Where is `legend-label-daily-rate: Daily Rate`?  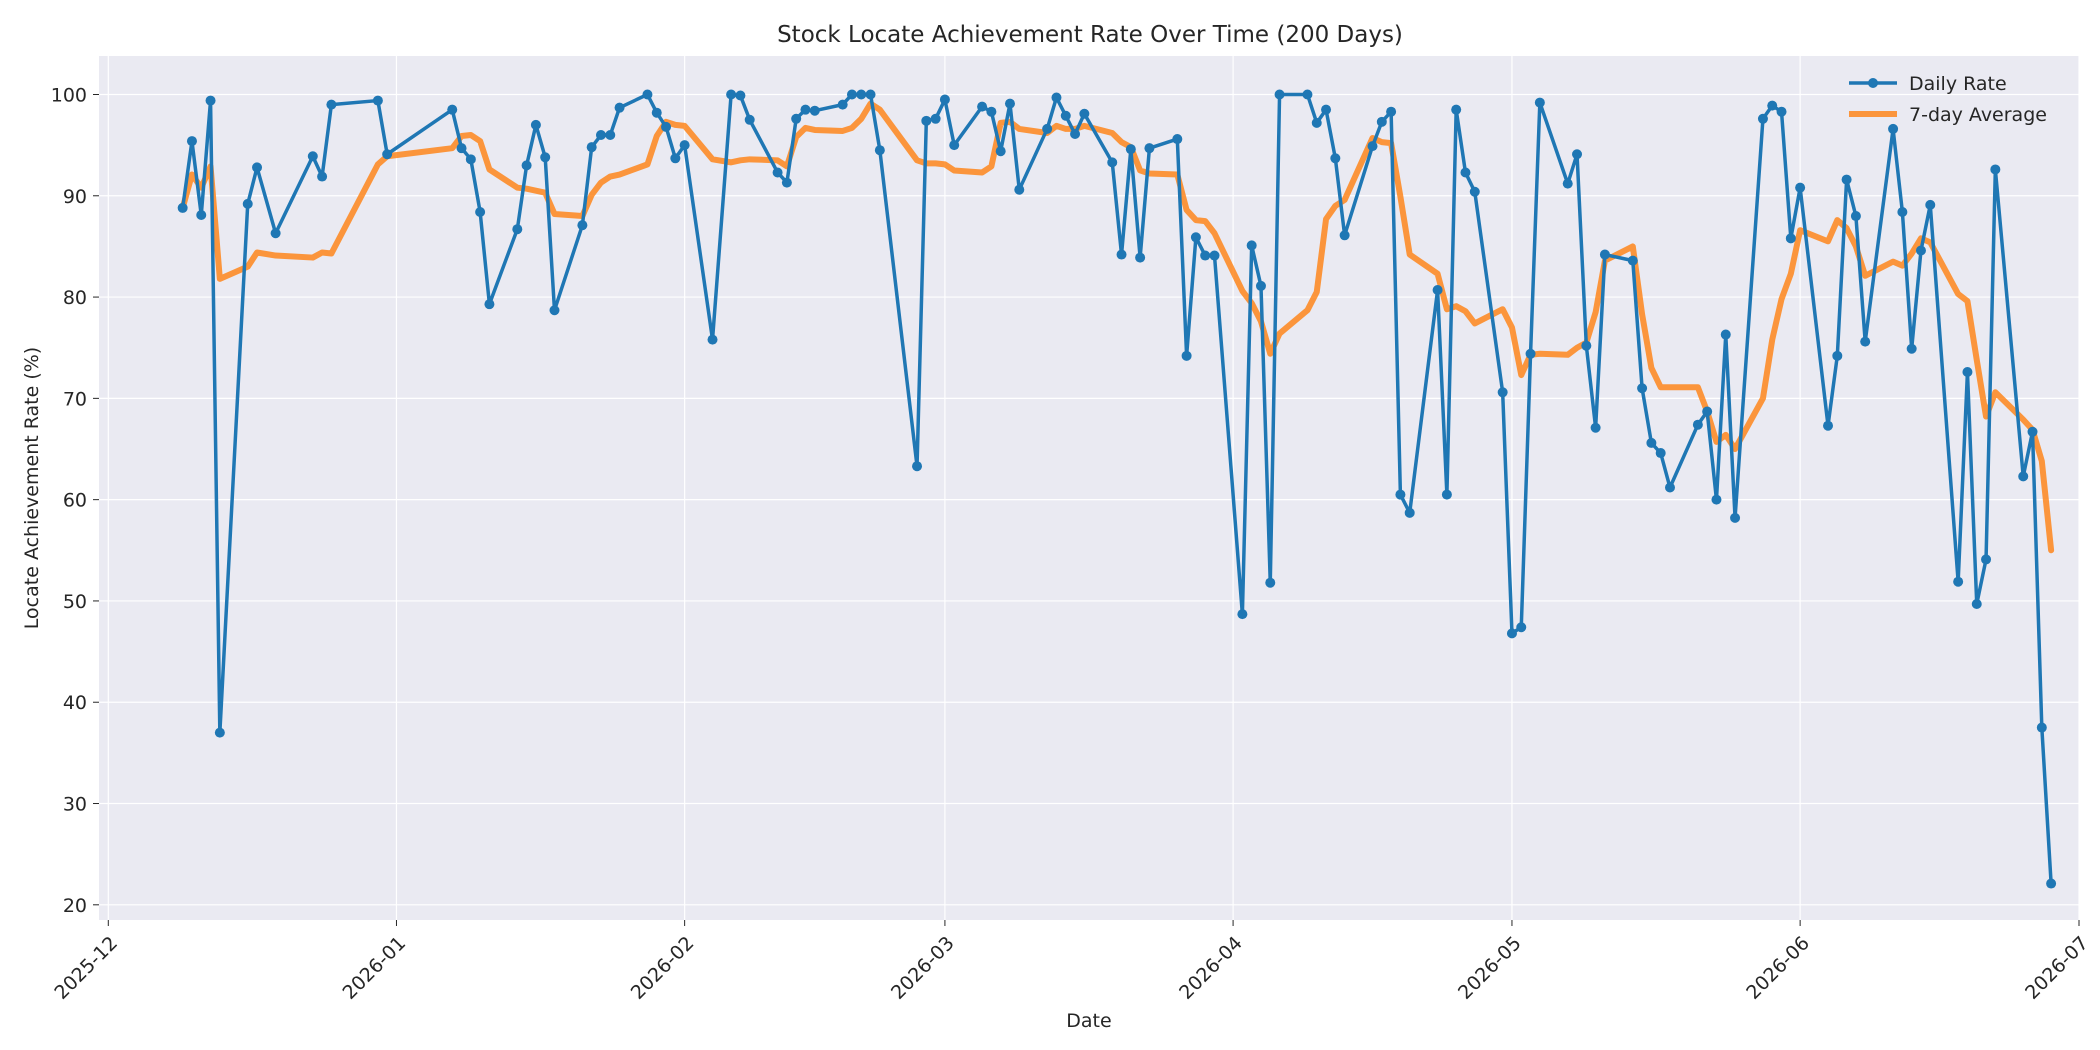
legend-label-daily-rate: Daily Rate is located at coordinates (1958, 84).